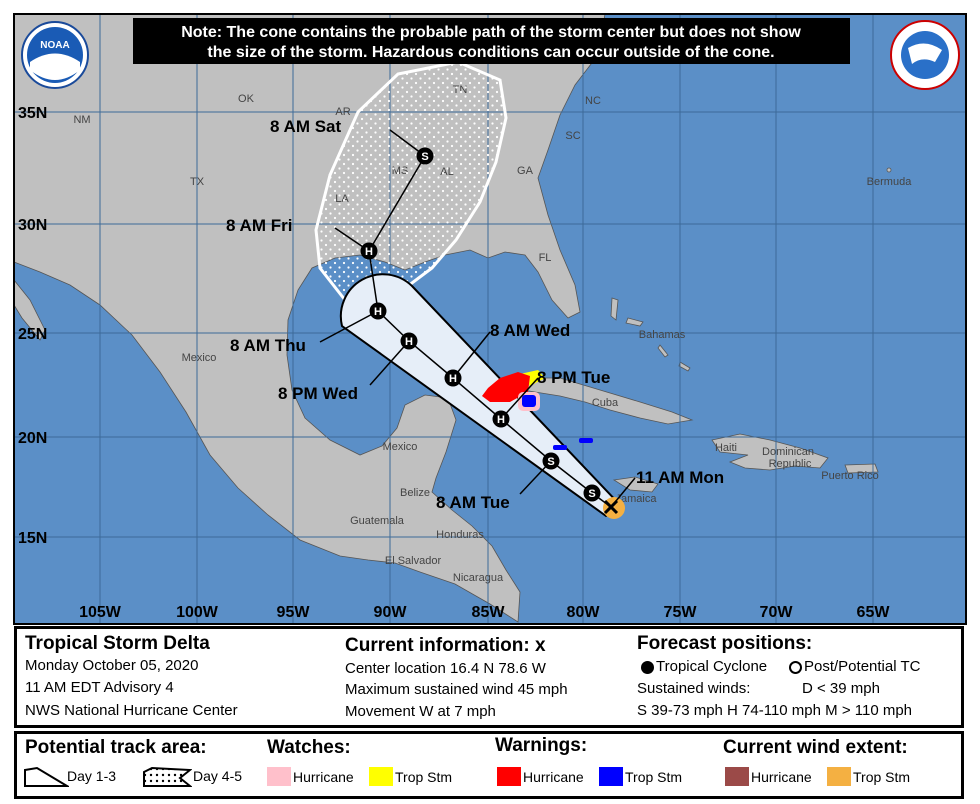 This screenshot has width=980, height=804. Describe the element at coordinates (46, 776) in the screenshot. I see `day-1-3-icon` at that location.